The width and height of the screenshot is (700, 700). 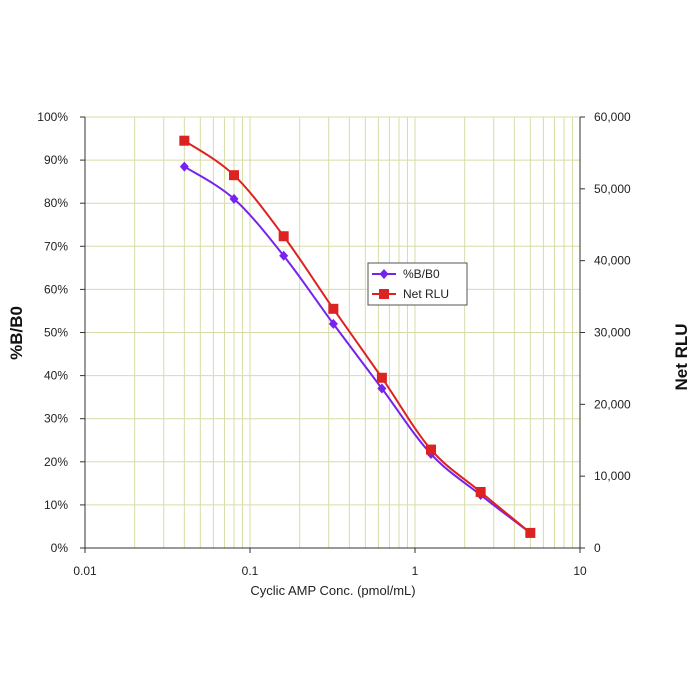 I want to click on y-left-tick-label: 100%, so click(x=52, y=117).